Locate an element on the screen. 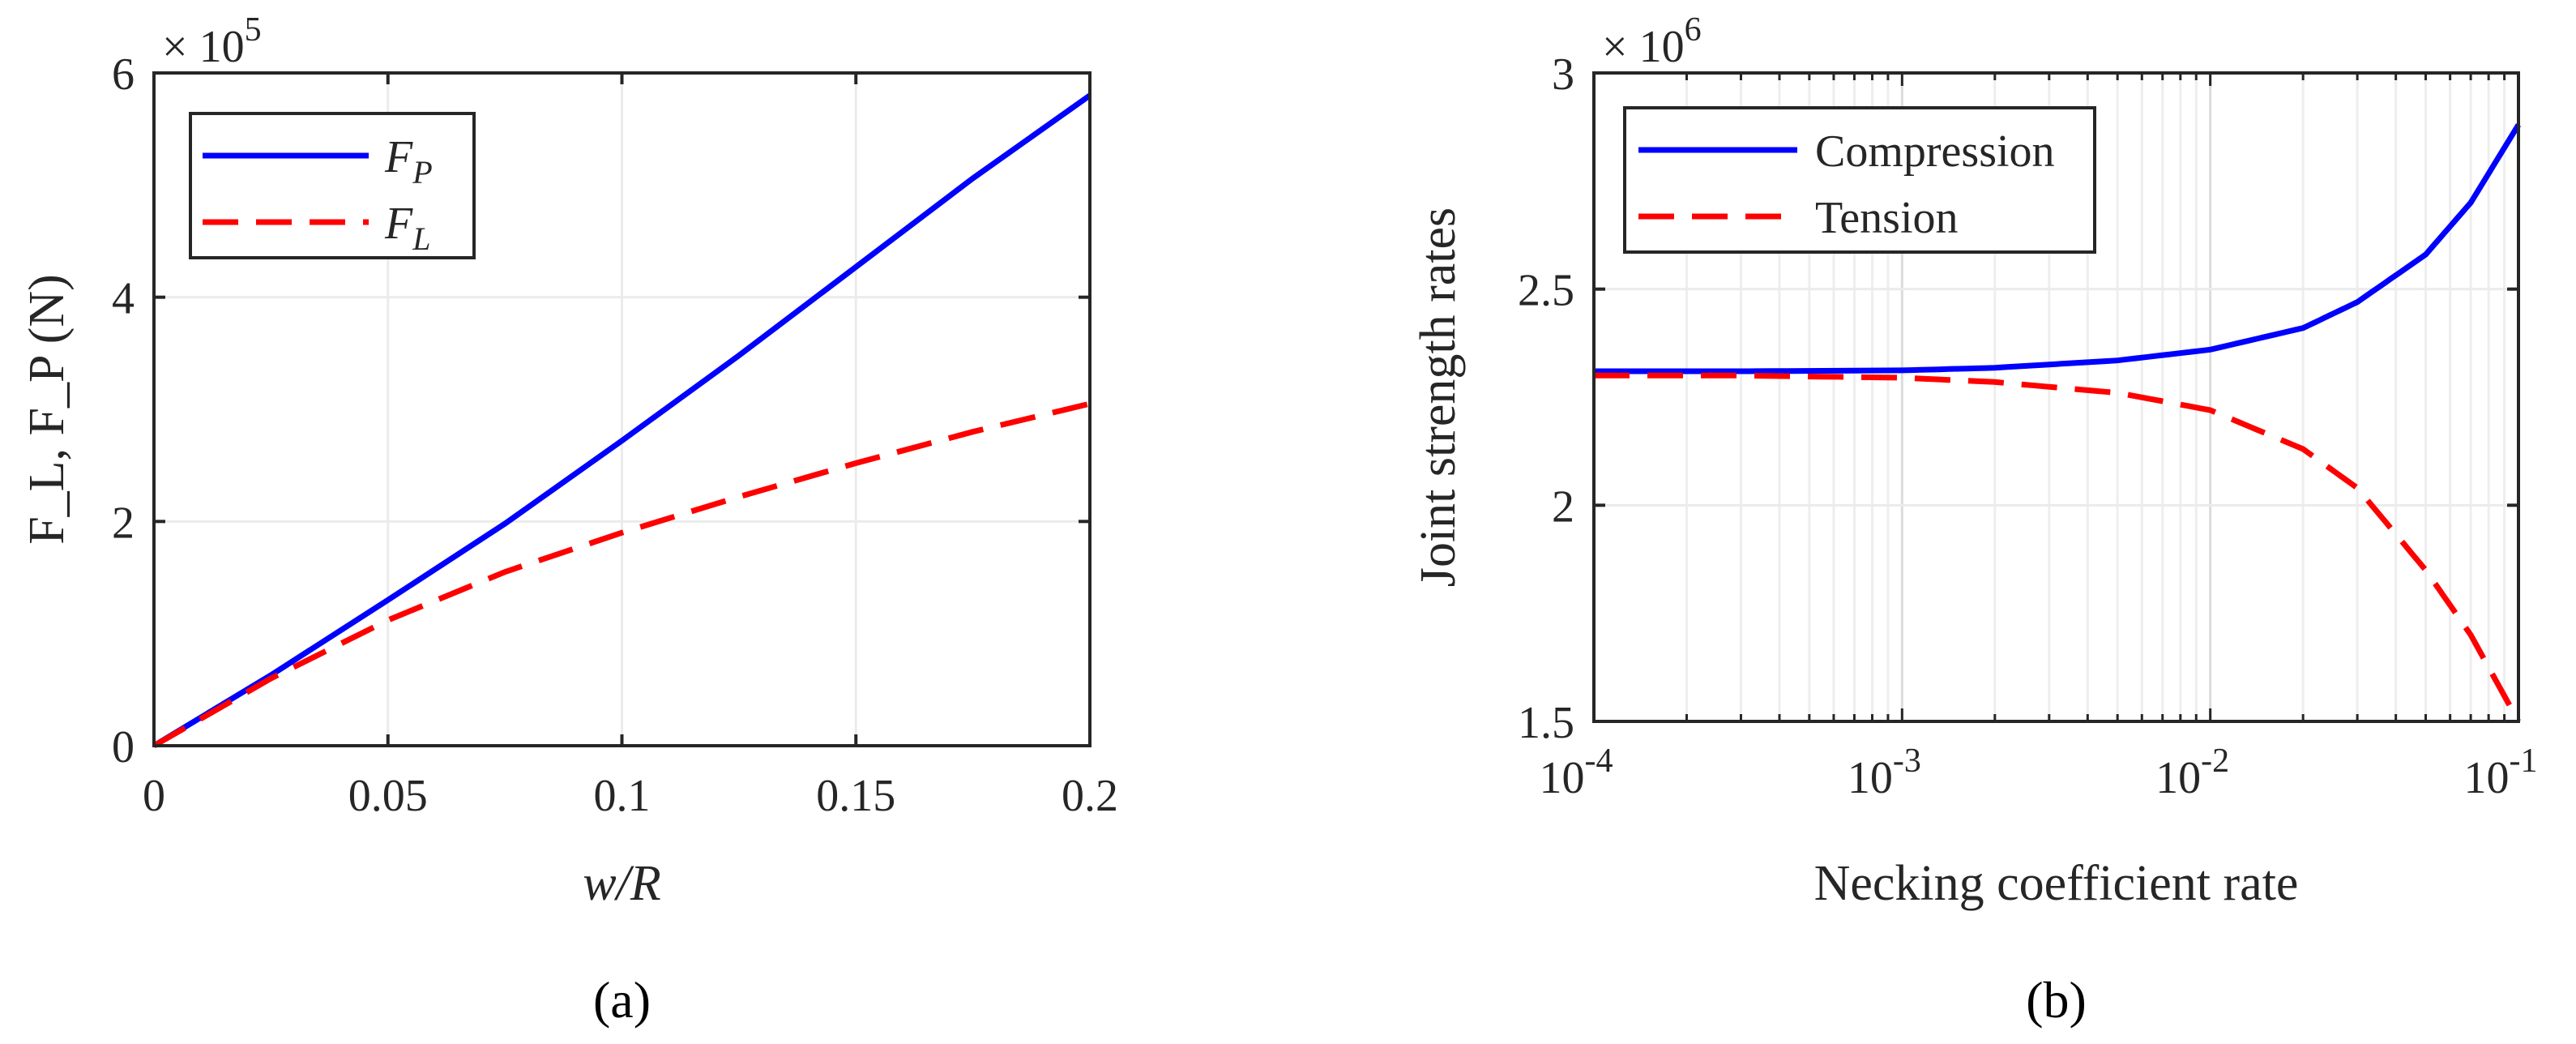 The image size is (2576, 1044). y-exponent: × 10⁵ is located at coordinates (212, 41).